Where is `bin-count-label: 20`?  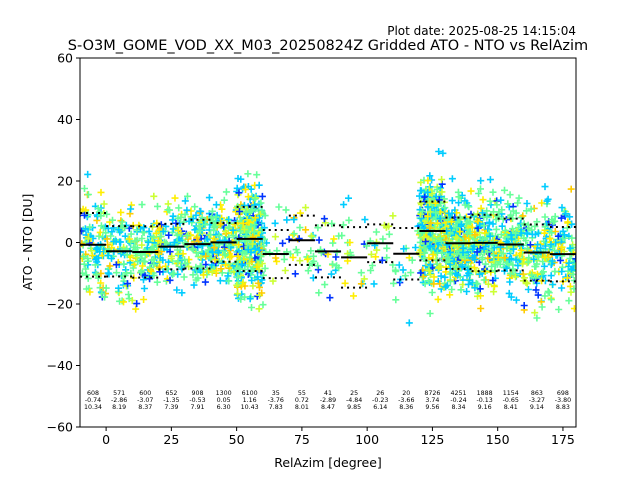 bin-count-label: 20 is located at coordinates (406, 393).